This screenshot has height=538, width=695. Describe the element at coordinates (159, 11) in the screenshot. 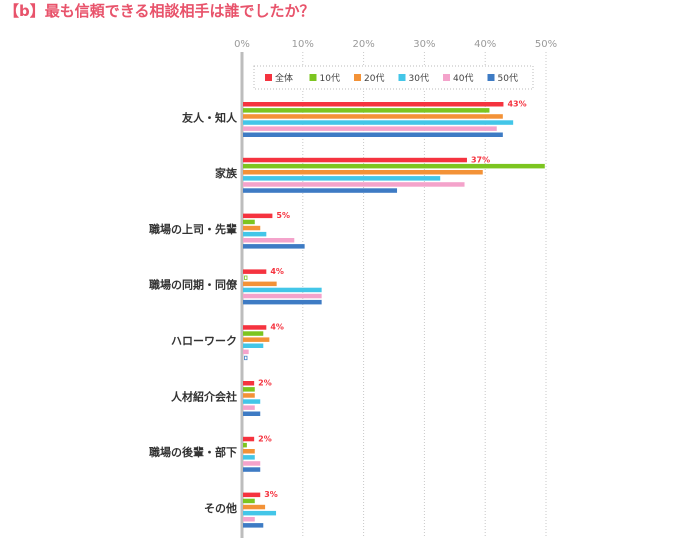

I see `chart-title: 【b】最も信頼できる相談相手は誰でしたか？` at that location.